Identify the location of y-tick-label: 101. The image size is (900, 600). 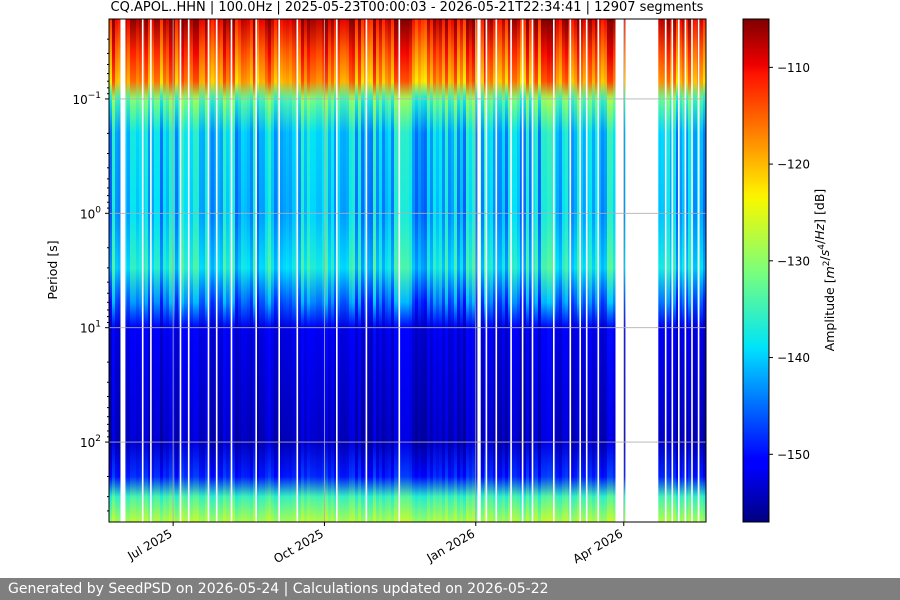
(90, 328).